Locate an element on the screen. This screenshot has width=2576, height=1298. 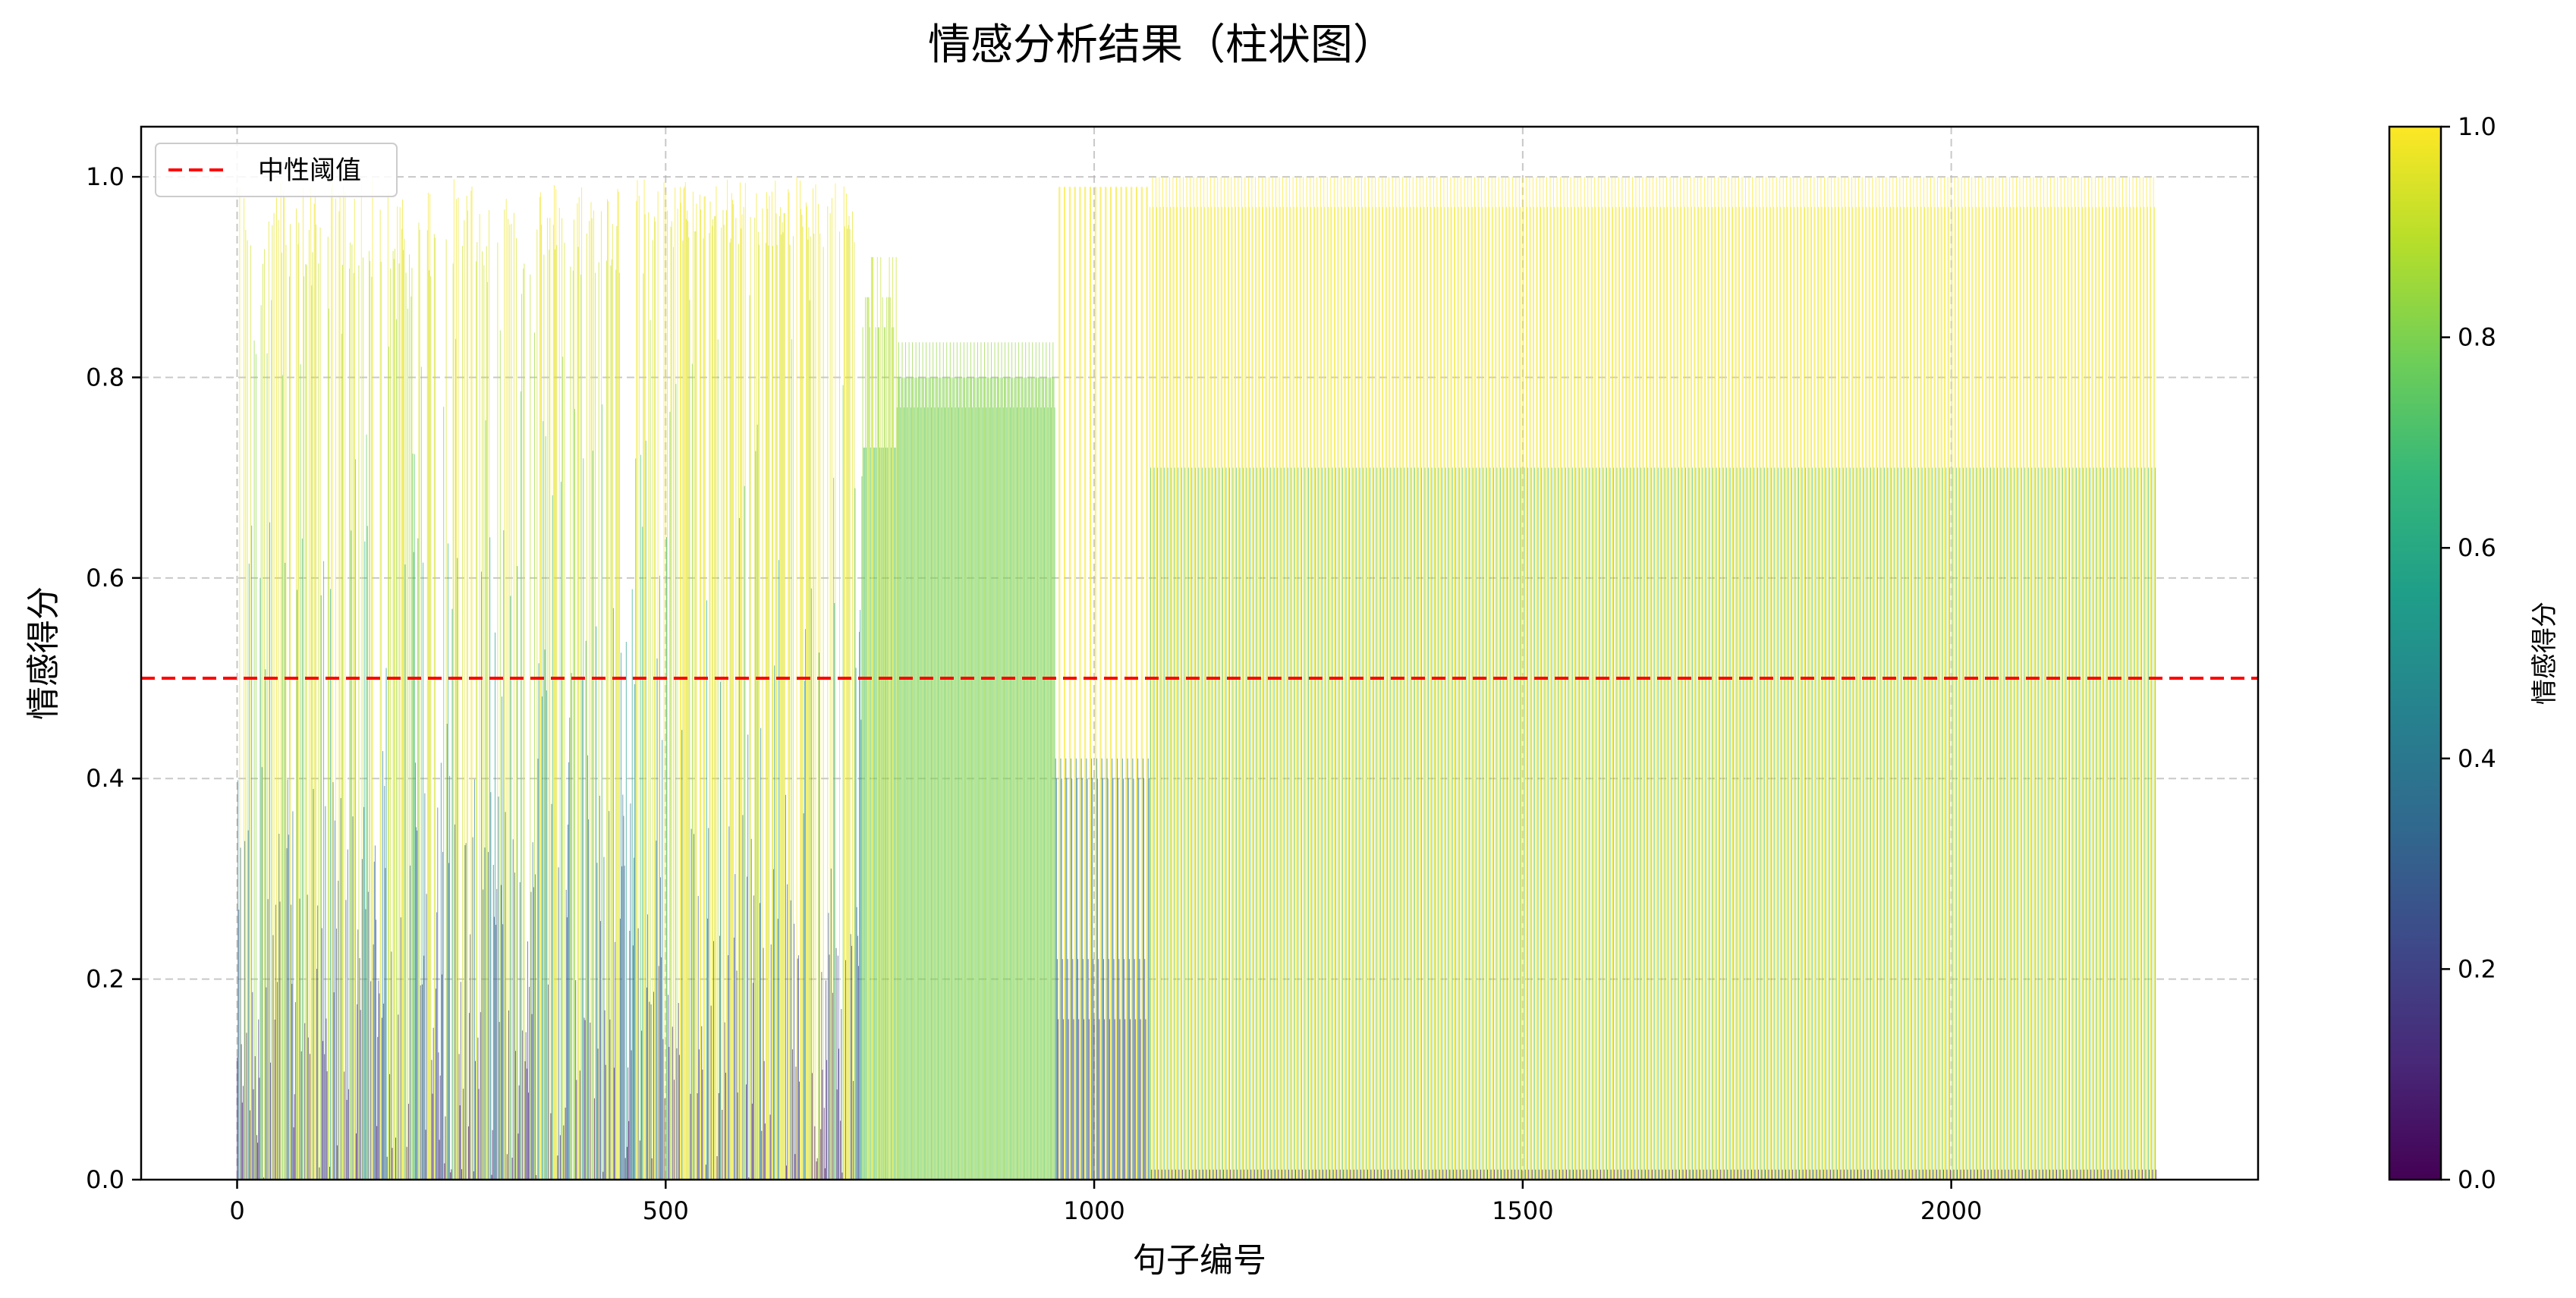
colorbar: 0.00.20.40.60.81.0 情感得分 is located at coordinates (2474, 653).